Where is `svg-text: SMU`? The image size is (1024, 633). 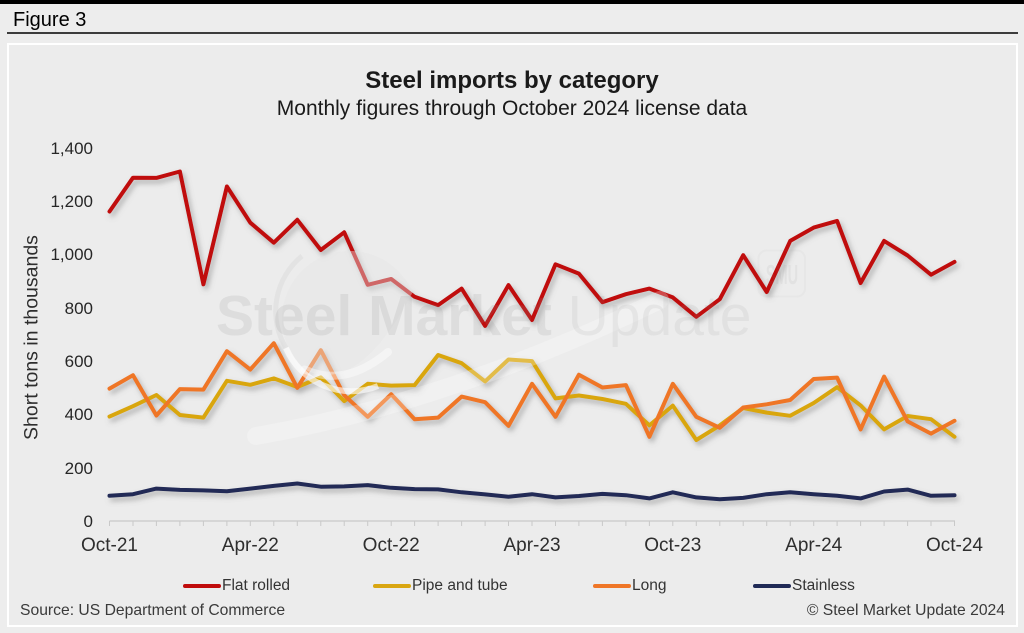
svg-text: SMU is located at coordinates (782, 274).